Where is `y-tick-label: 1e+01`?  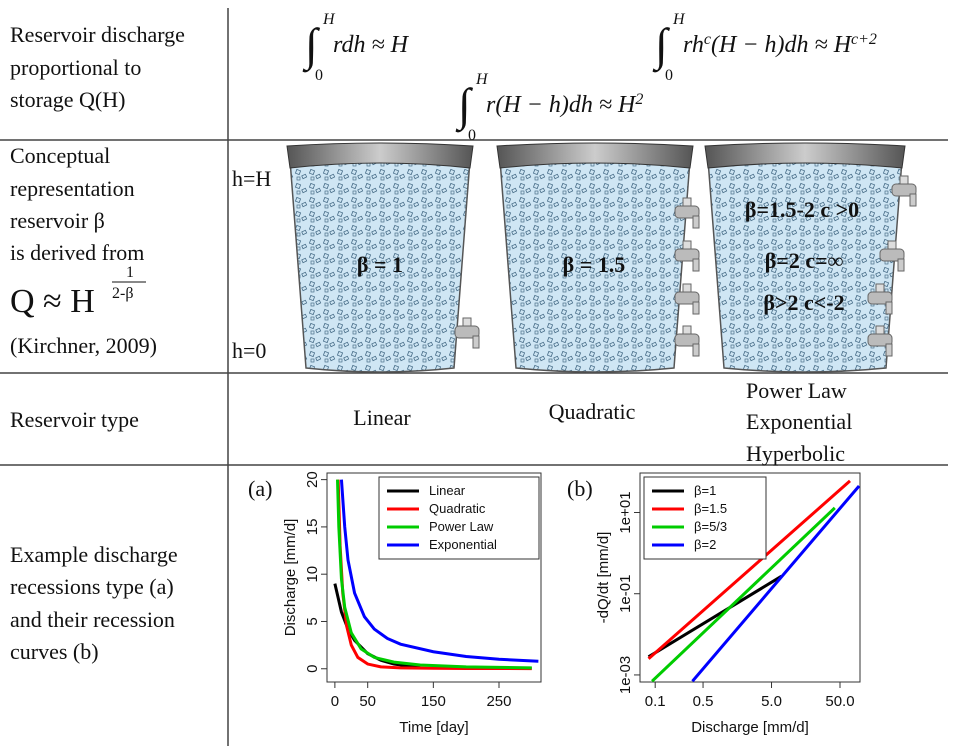
y-tick-label: 1e+01 is located at coordinates (625, 512).